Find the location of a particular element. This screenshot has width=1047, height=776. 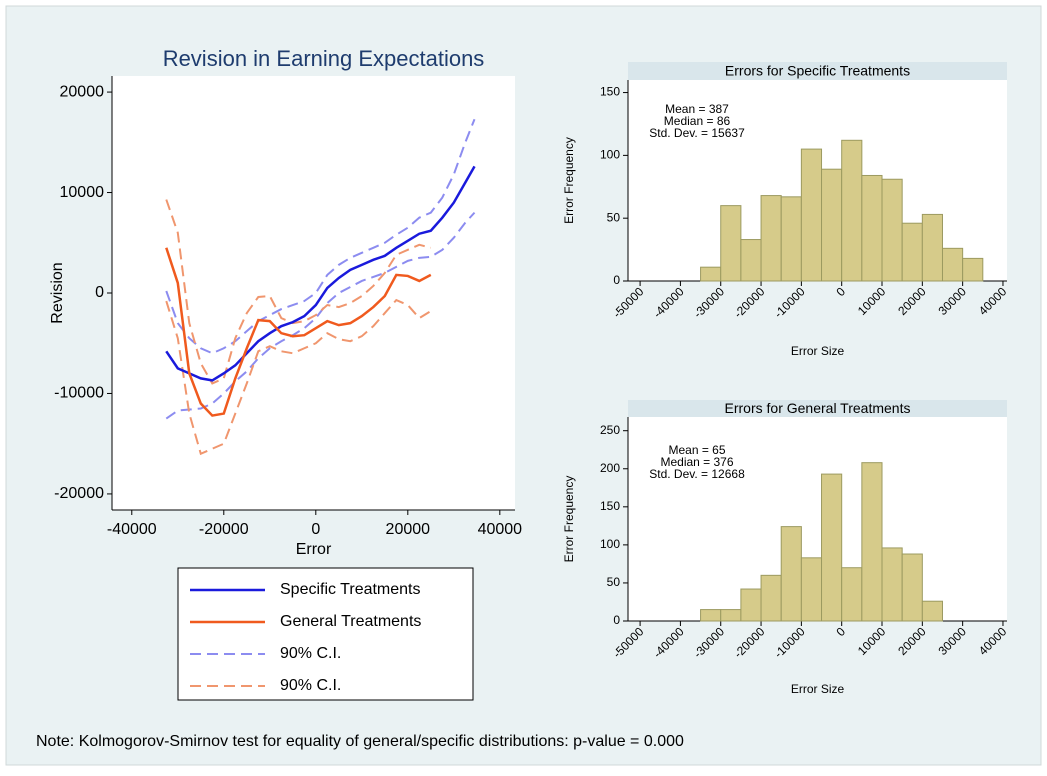

stat-annotation: Mean = 387 is located at coordinates (697, 109).